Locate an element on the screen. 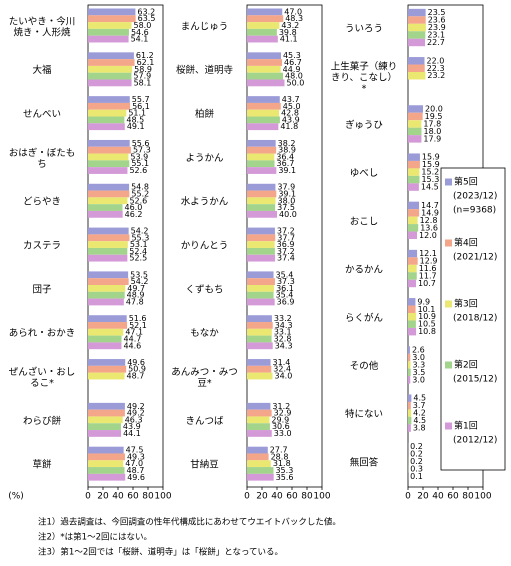 The width and height of the screenshot is (511, 566). x-tick-label: 20 is located at coordinates (103, 497).